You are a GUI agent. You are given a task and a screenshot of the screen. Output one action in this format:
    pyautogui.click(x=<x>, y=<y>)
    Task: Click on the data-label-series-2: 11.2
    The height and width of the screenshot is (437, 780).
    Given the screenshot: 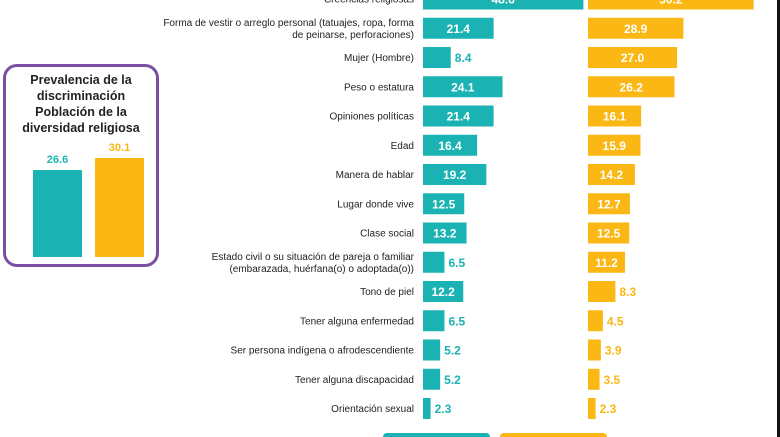 What is the action you would take?
    pyautogui.click(x=606, y=263)
    